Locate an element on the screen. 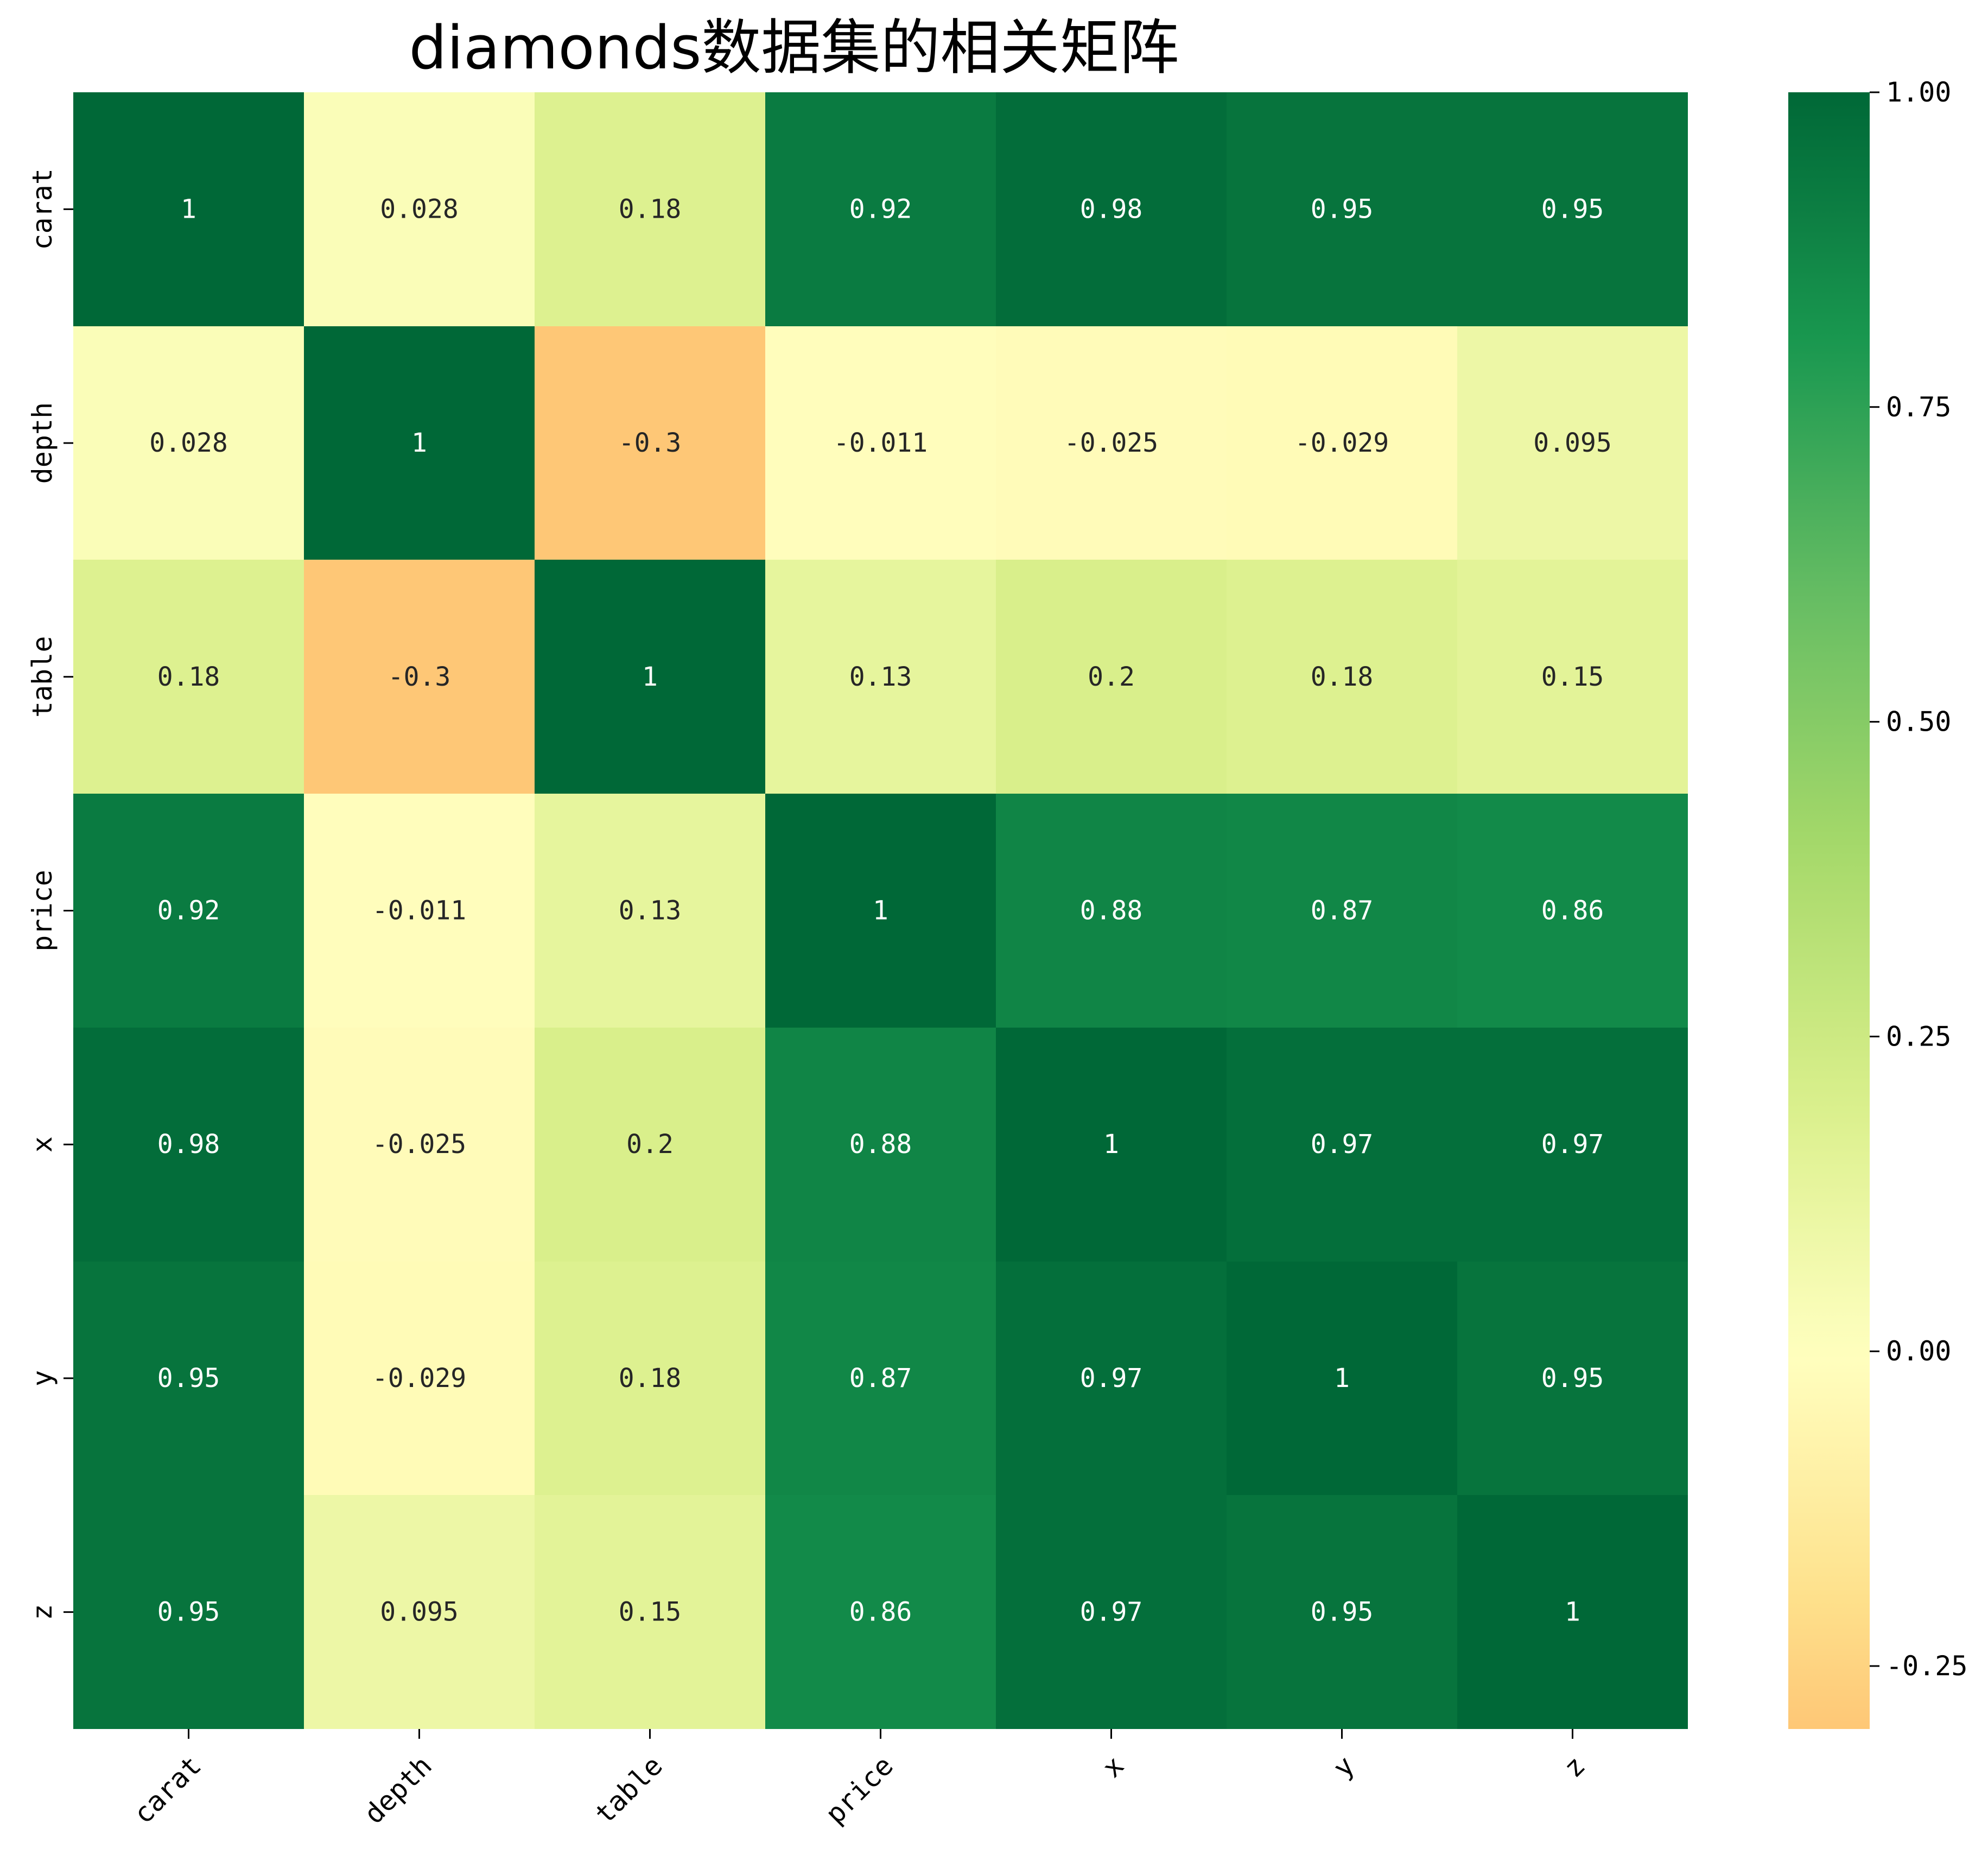 The image size is (1988, 1862). colorbar-tick-label: -0.25 is located at coordinates (1927, 1666).